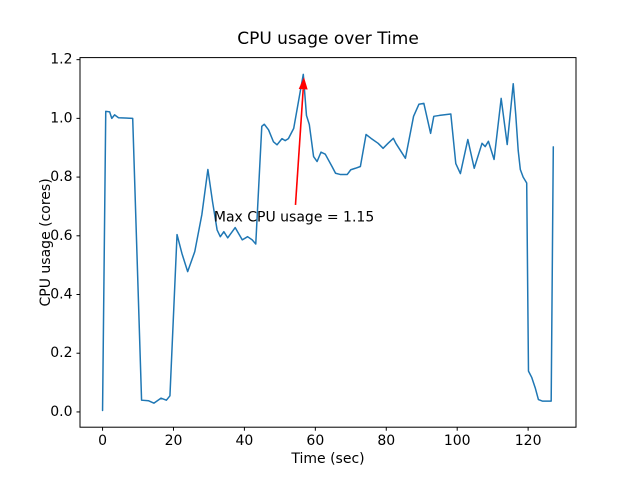 The image size is (640, 480). What do you see at coordinates (61, 177) in the screenshot?
I see `y-tick-label: 0.8` at bounding box center [61, 177].